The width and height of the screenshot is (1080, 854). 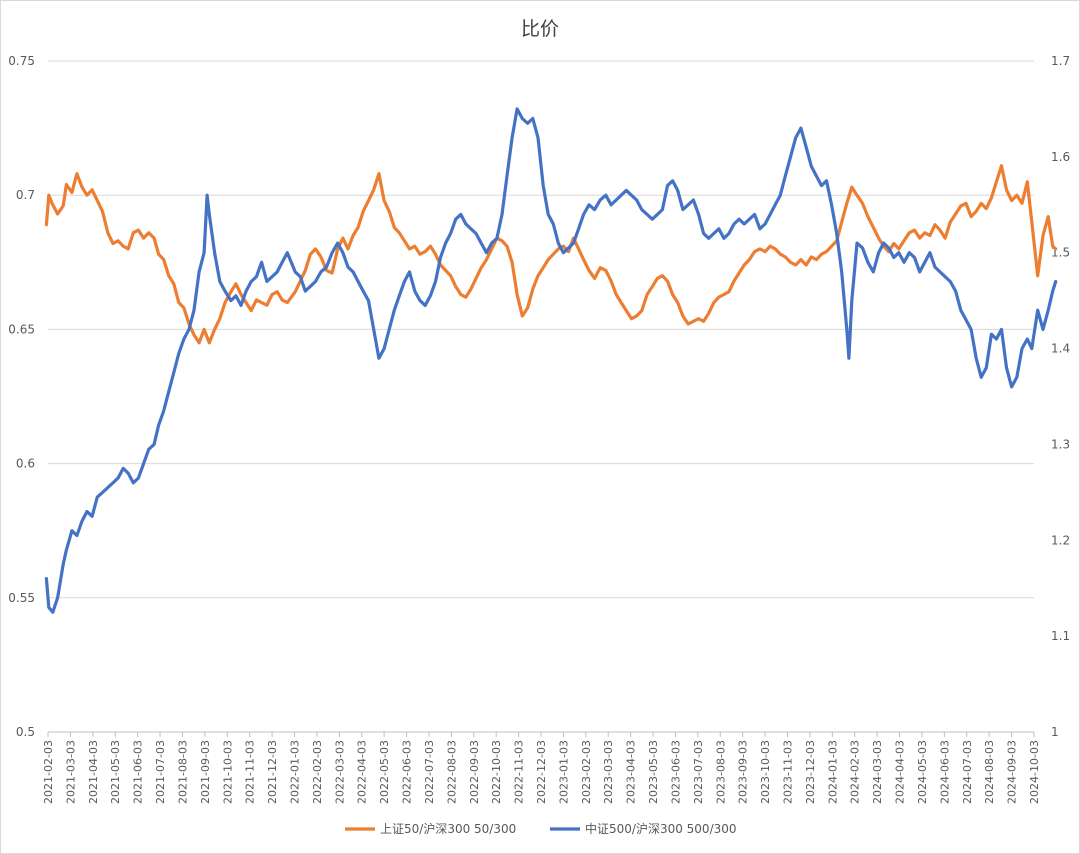 I want to click on x-tick-label: 2021-08-03, so click(x=182, y=772).